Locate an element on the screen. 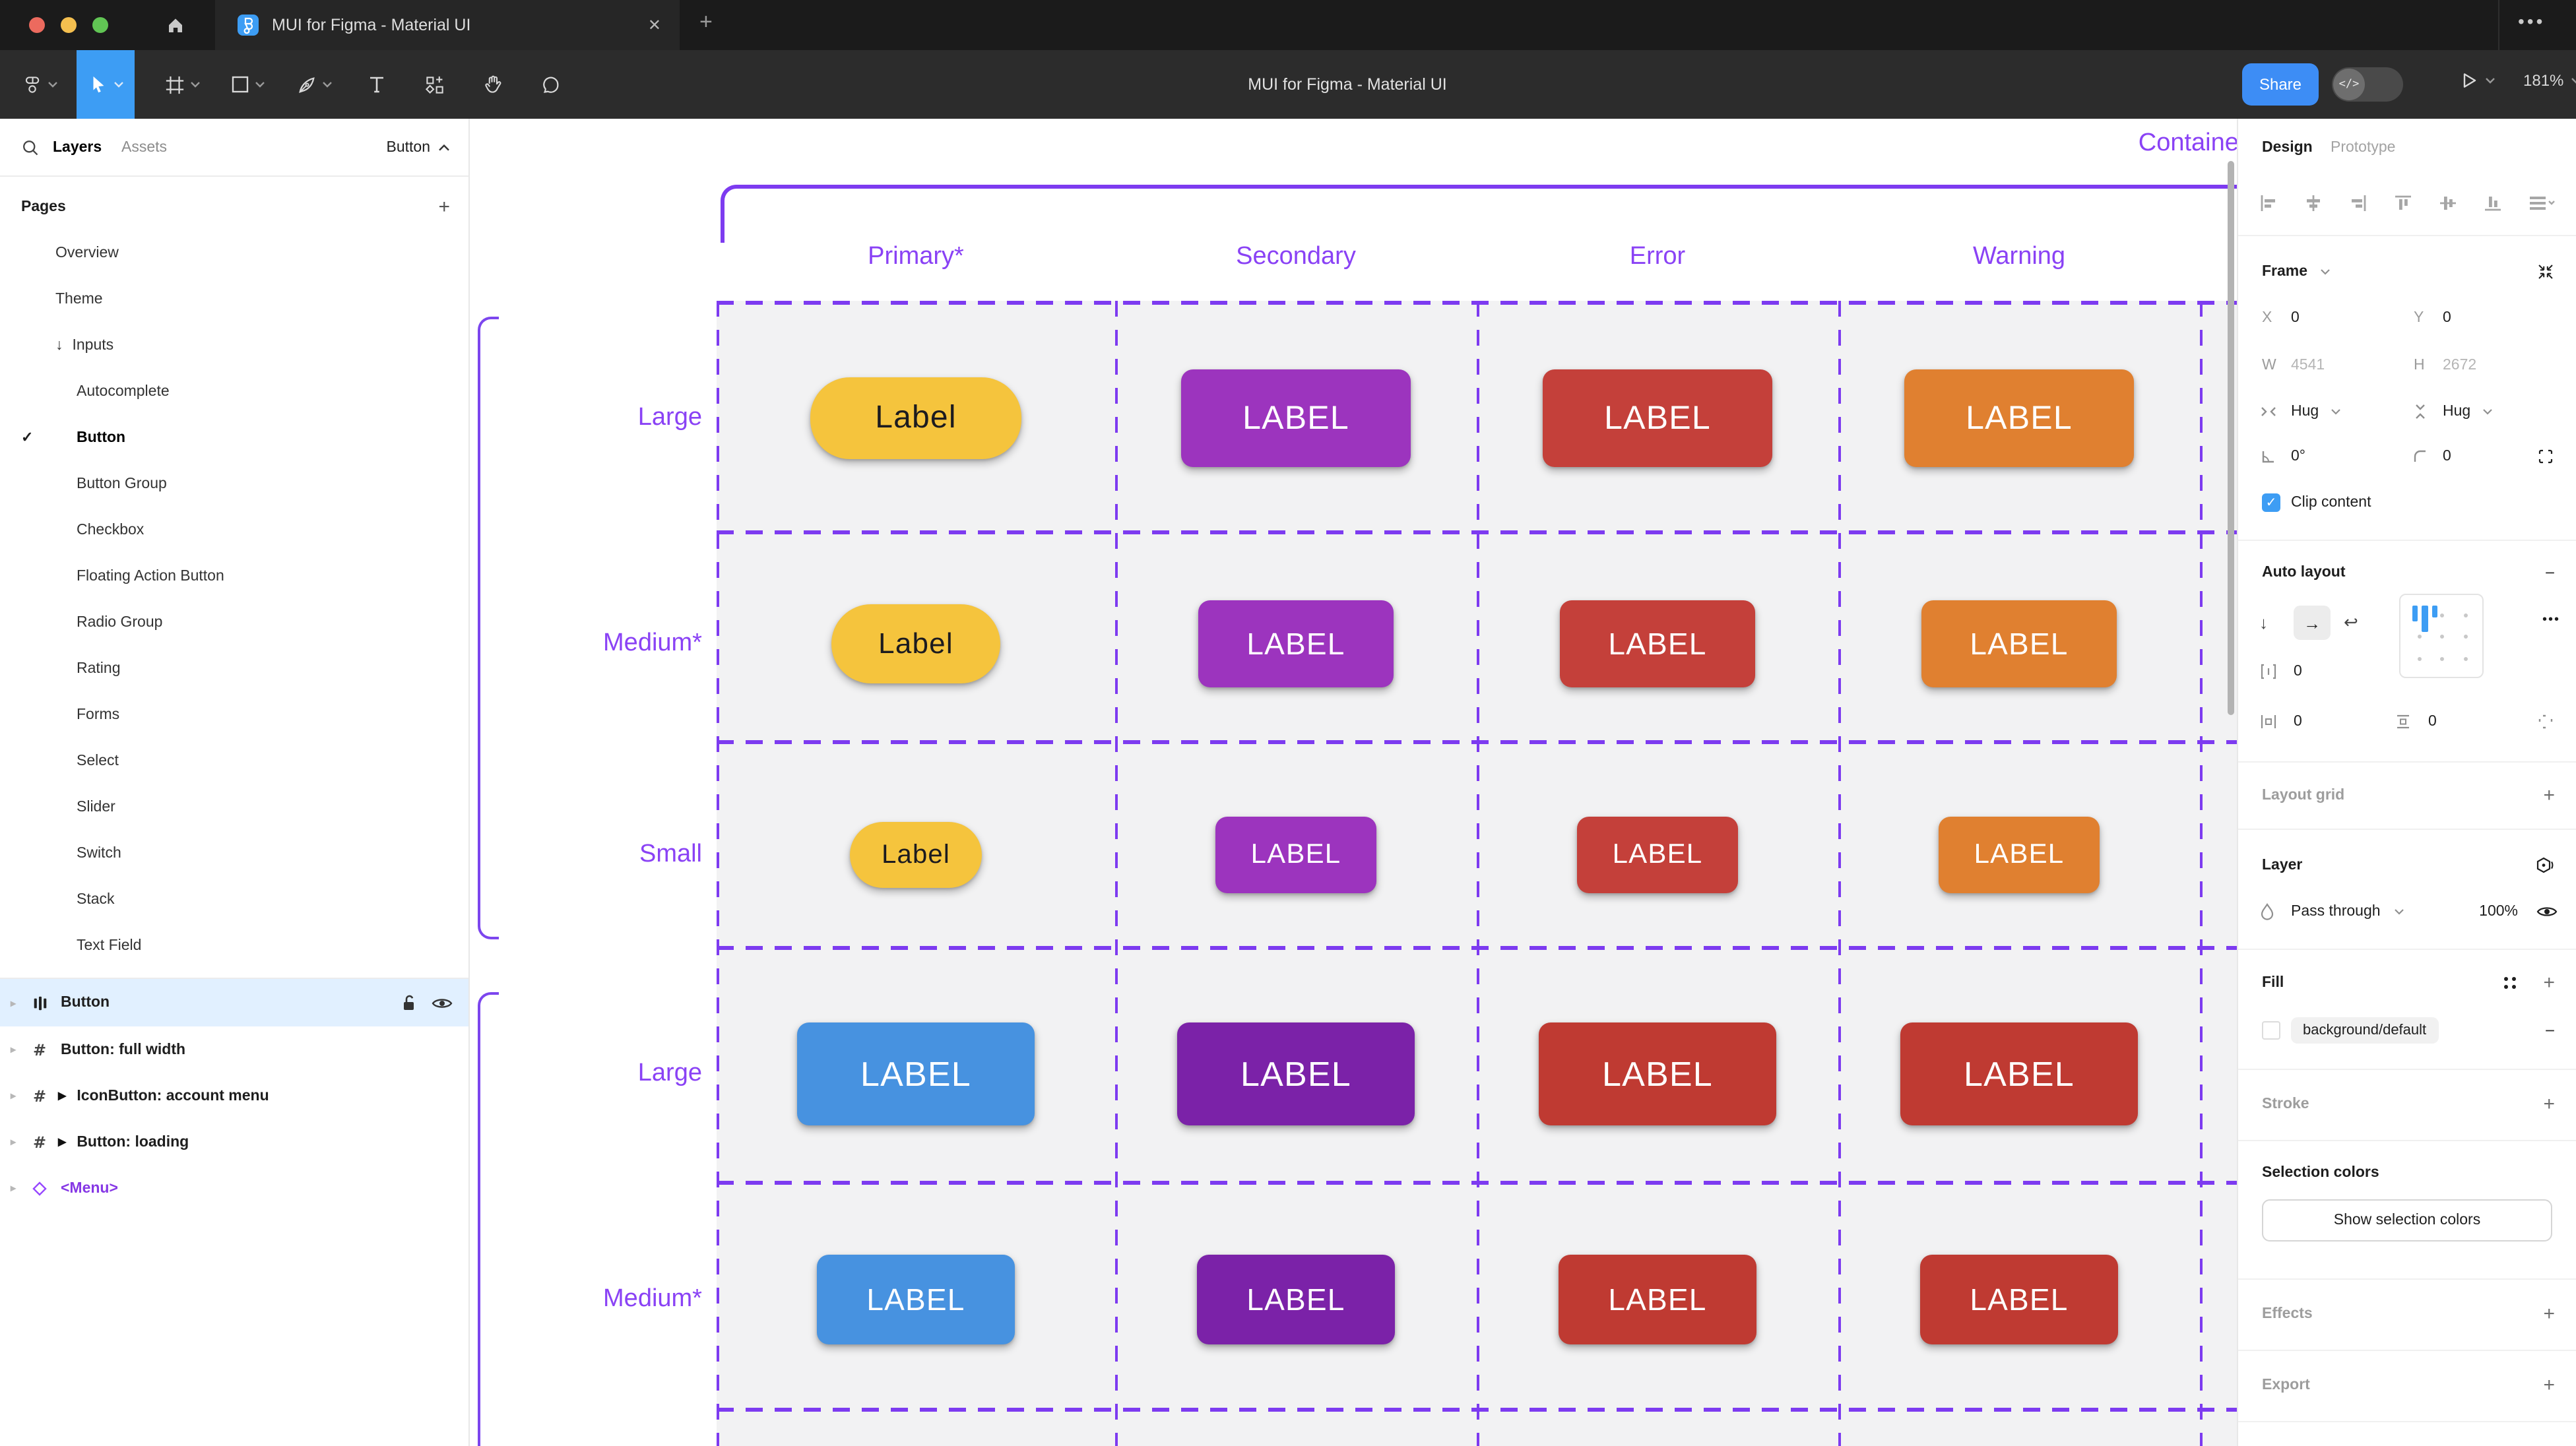 The height and width of the screenshot is (1446, 2576). hug-h-value: Hug is located at coordinates (2305, 412).